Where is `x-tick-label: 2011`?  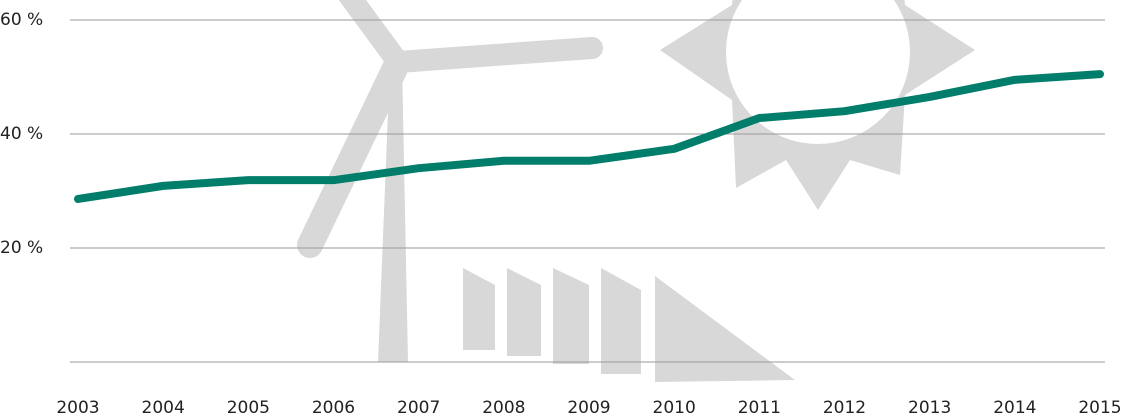
x-tick-label: 2011 is located at coordinates (759, 408).